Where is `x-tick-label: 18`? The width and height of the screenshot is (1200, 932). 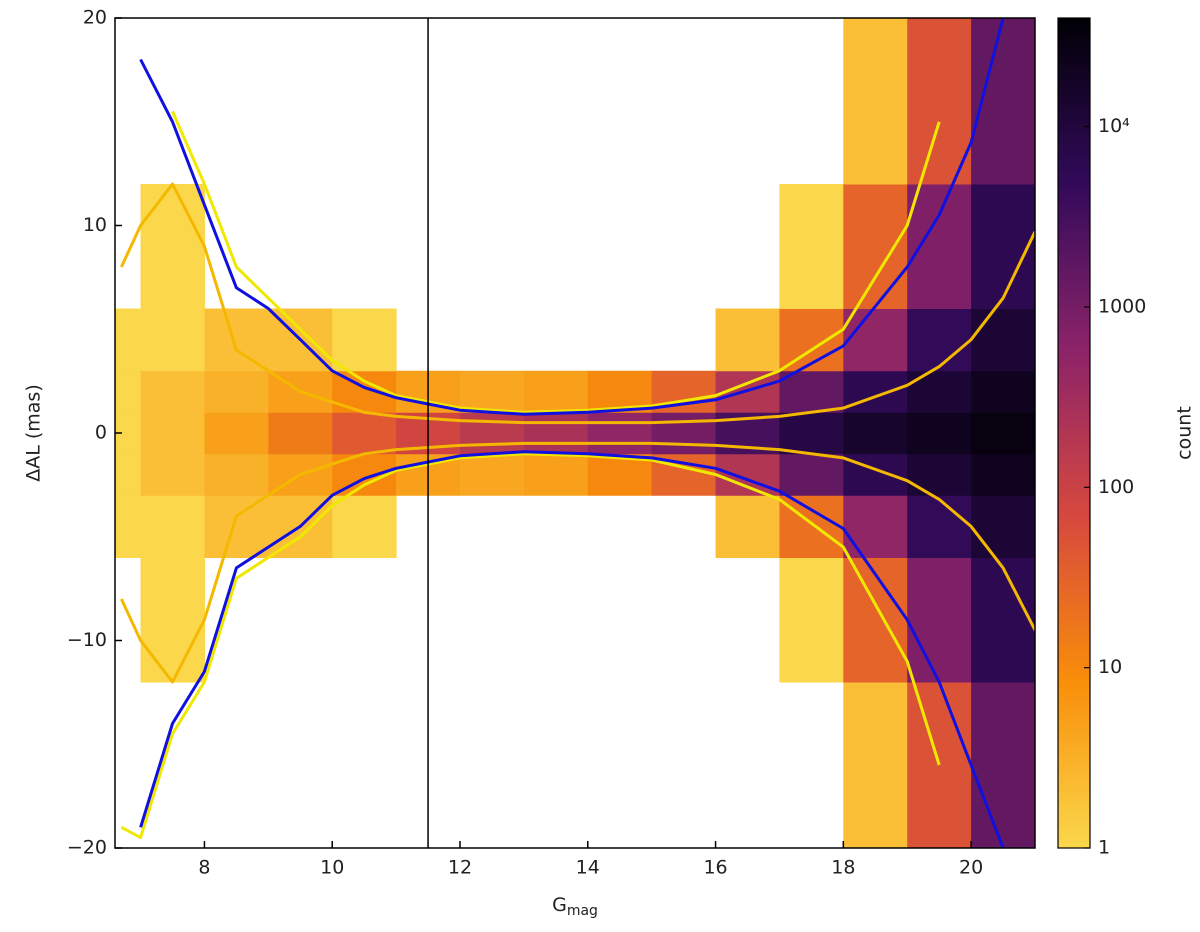
x-tick-label: 18 is located at coordinates (843, 868).